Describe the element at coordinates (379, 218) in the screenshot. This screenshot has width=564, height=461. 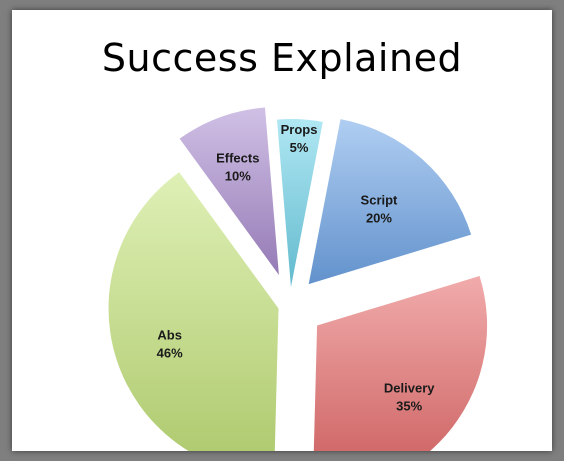
I see `slice-value-script: 20%` at that location.